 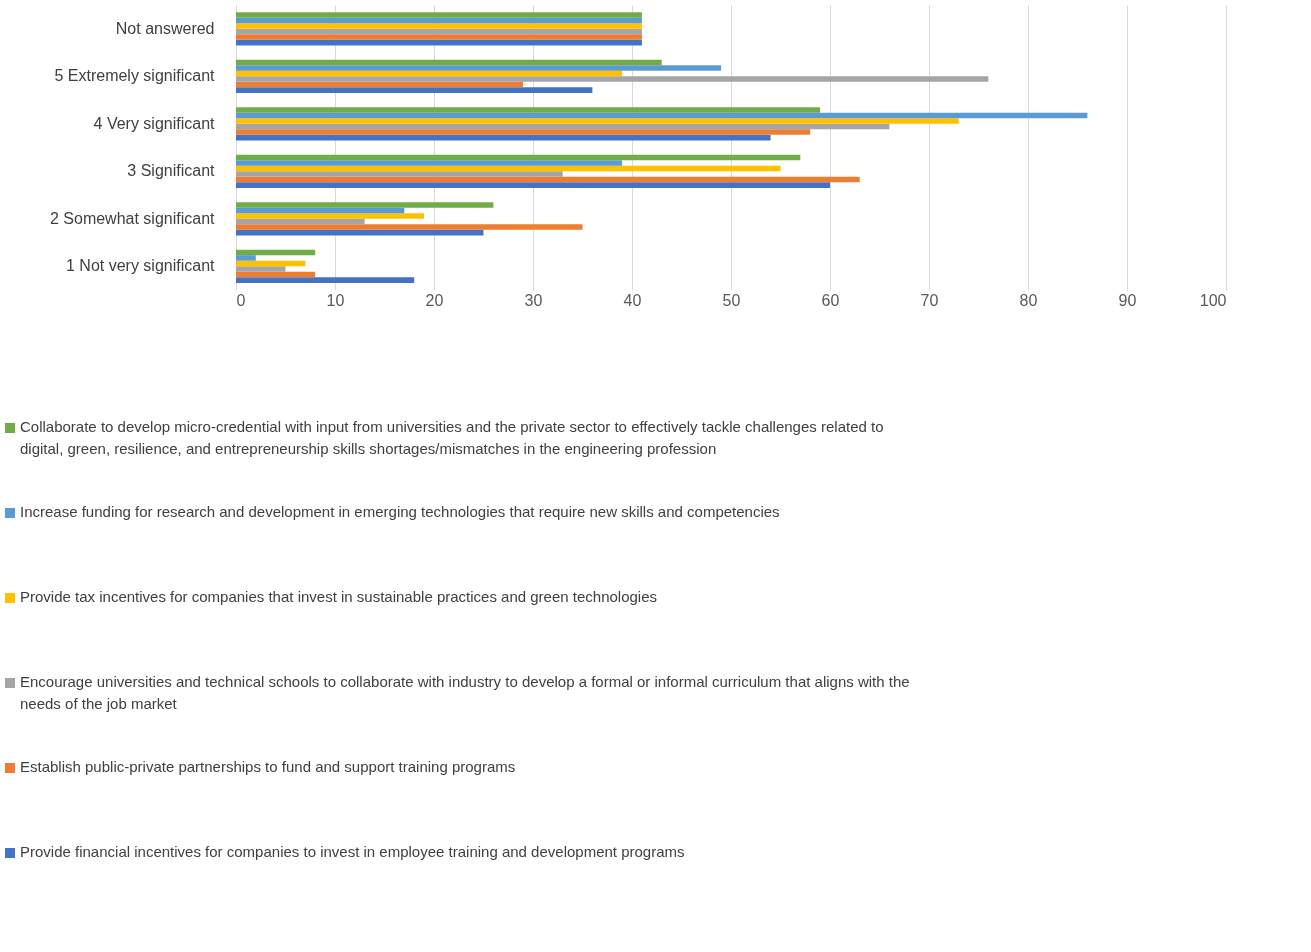 What do you see at coordinates (533, 300) in the screenshot?
I see `x-tick-label: 30` at bounding box center [533, 300].